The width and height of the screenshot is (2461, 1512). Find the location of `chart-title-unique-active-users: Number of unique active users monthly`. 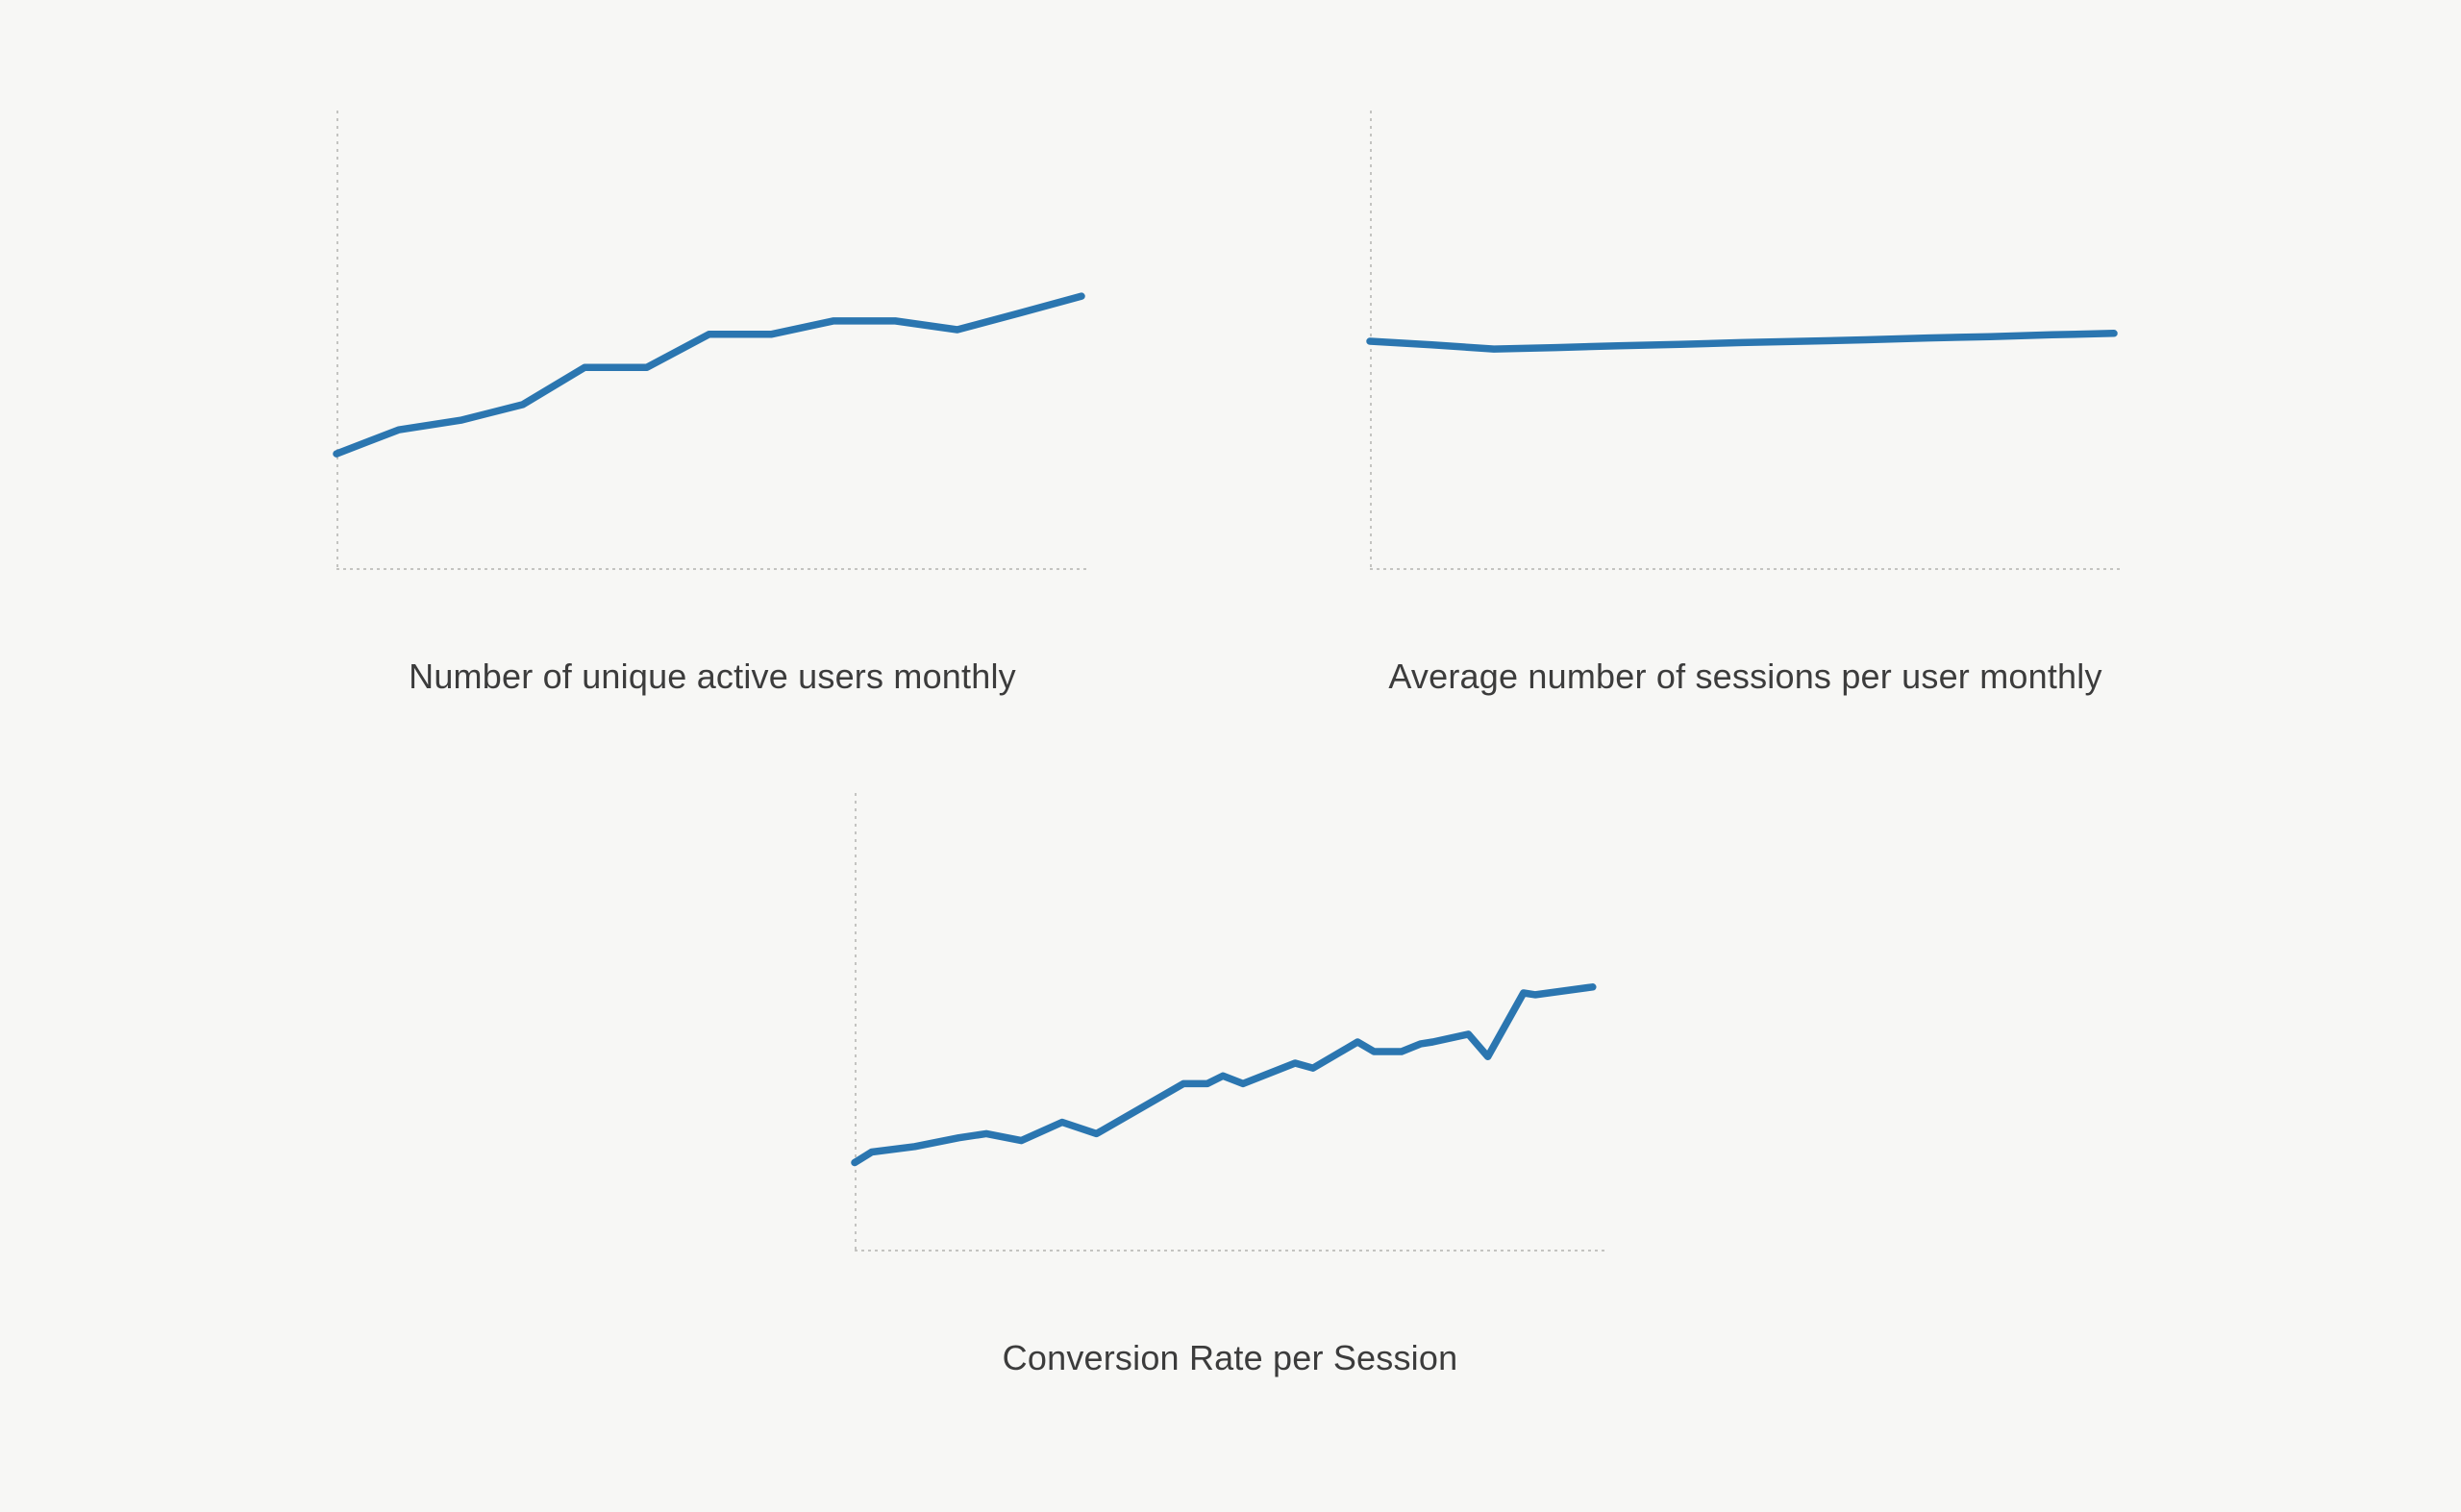

chart-title-unique-active-users: Number of unique active users monthly is located at coordinates (712, 676).